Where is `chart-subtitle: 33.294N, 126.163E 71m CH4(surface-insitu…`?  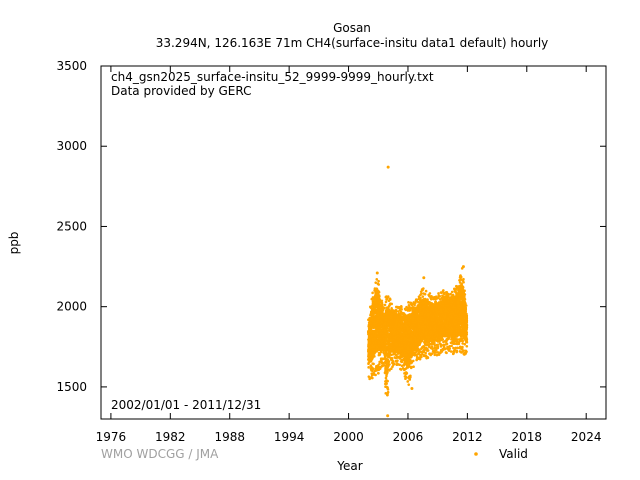 chart-subtitle: 33.294N, 126.163E 71m CH4(surface-insitu… is located at coordinates (352, 43).